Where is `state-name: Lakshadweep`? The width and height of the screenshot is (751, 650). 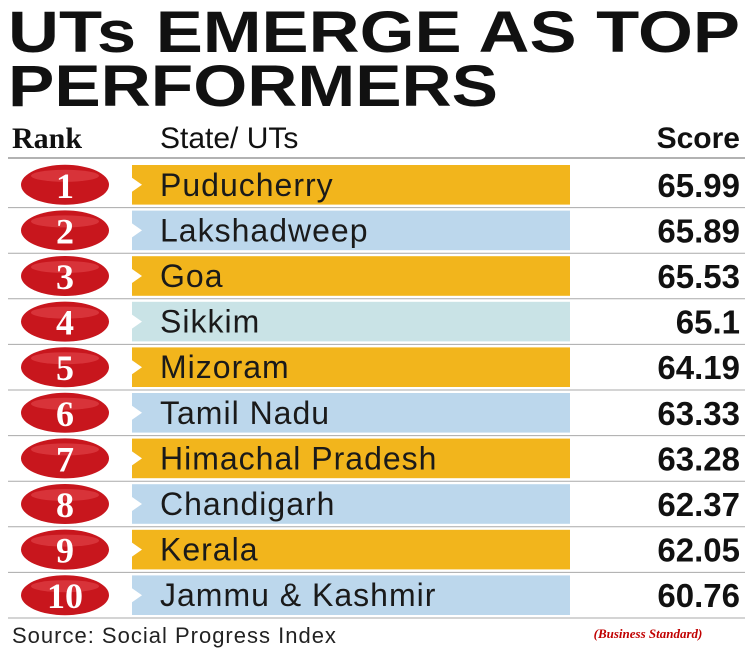 state-name: Lakshadweep is located at coordinates (264, 230).